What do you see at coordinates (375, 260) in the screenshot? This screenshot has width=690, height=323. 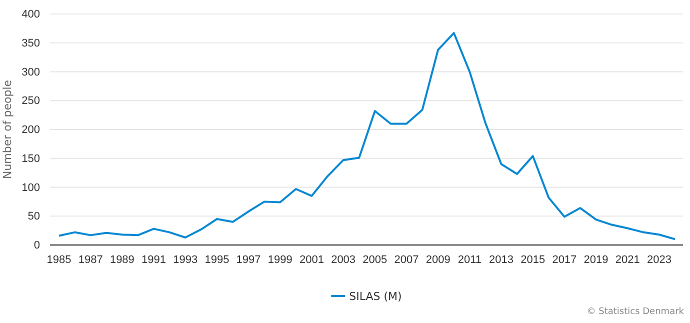 I see `x-tick-label: 2005` at bounding box center [375, 260].